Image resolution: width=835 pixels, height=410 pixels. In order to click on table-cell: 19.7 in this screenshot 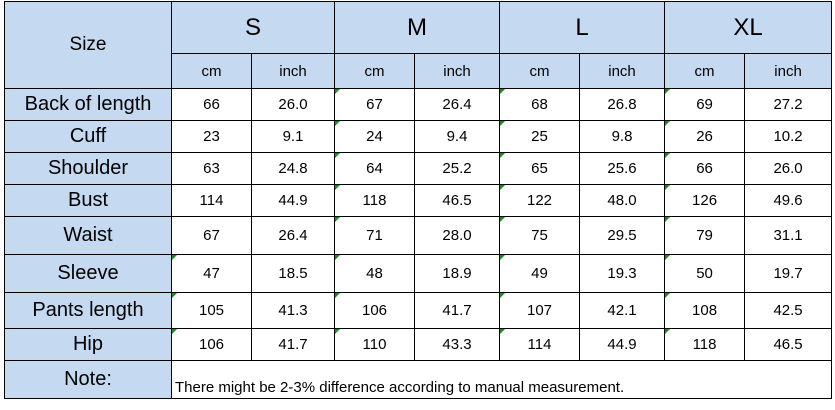, I will do `click(788, 273)`.